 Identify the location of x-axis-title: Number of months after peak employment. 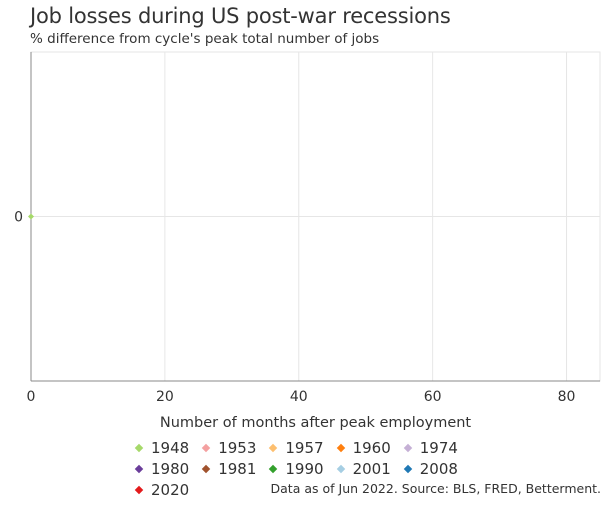
(316, 422).